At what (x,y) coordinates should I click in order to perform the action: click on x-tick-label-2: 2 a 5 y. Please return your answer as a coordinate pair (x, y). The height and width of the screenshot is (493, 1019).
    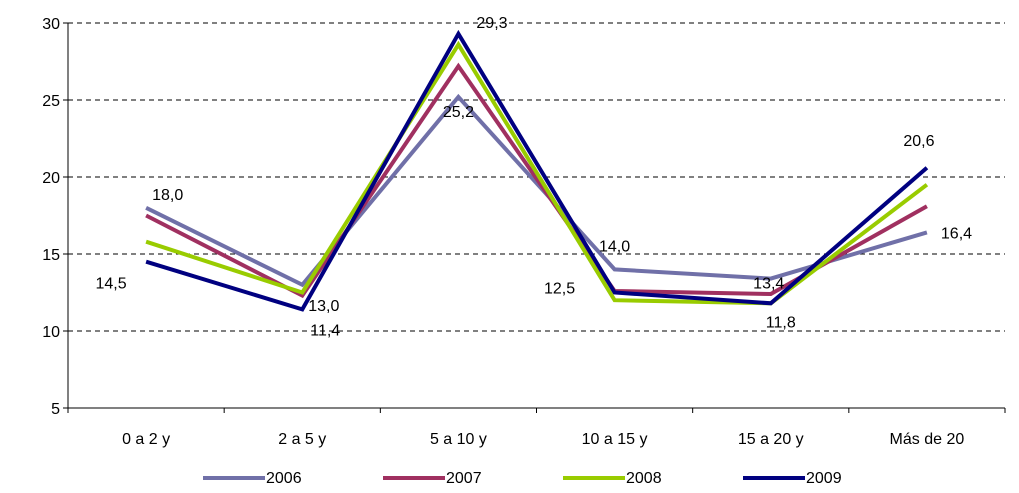
    Looking at the image, I should click on (302, 439).